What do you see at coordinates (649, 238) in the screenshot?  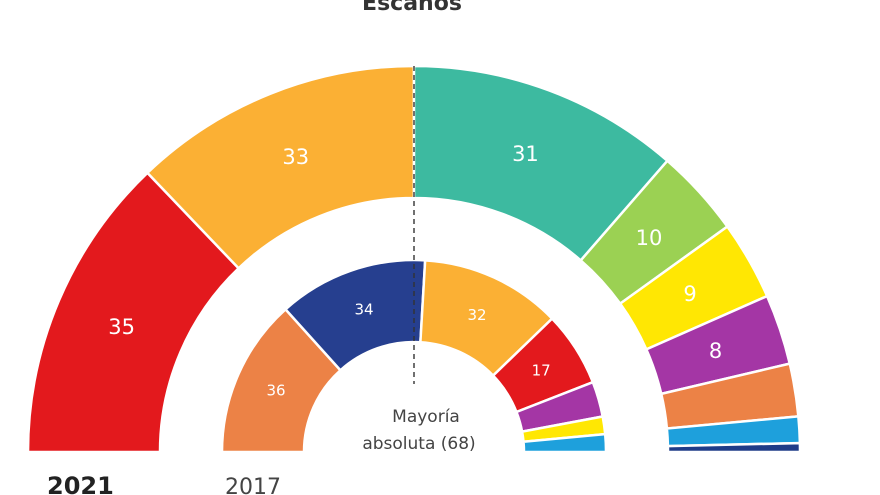 I see `outer-ring-2021-value-label: 10` at bounding box center [649, 238].